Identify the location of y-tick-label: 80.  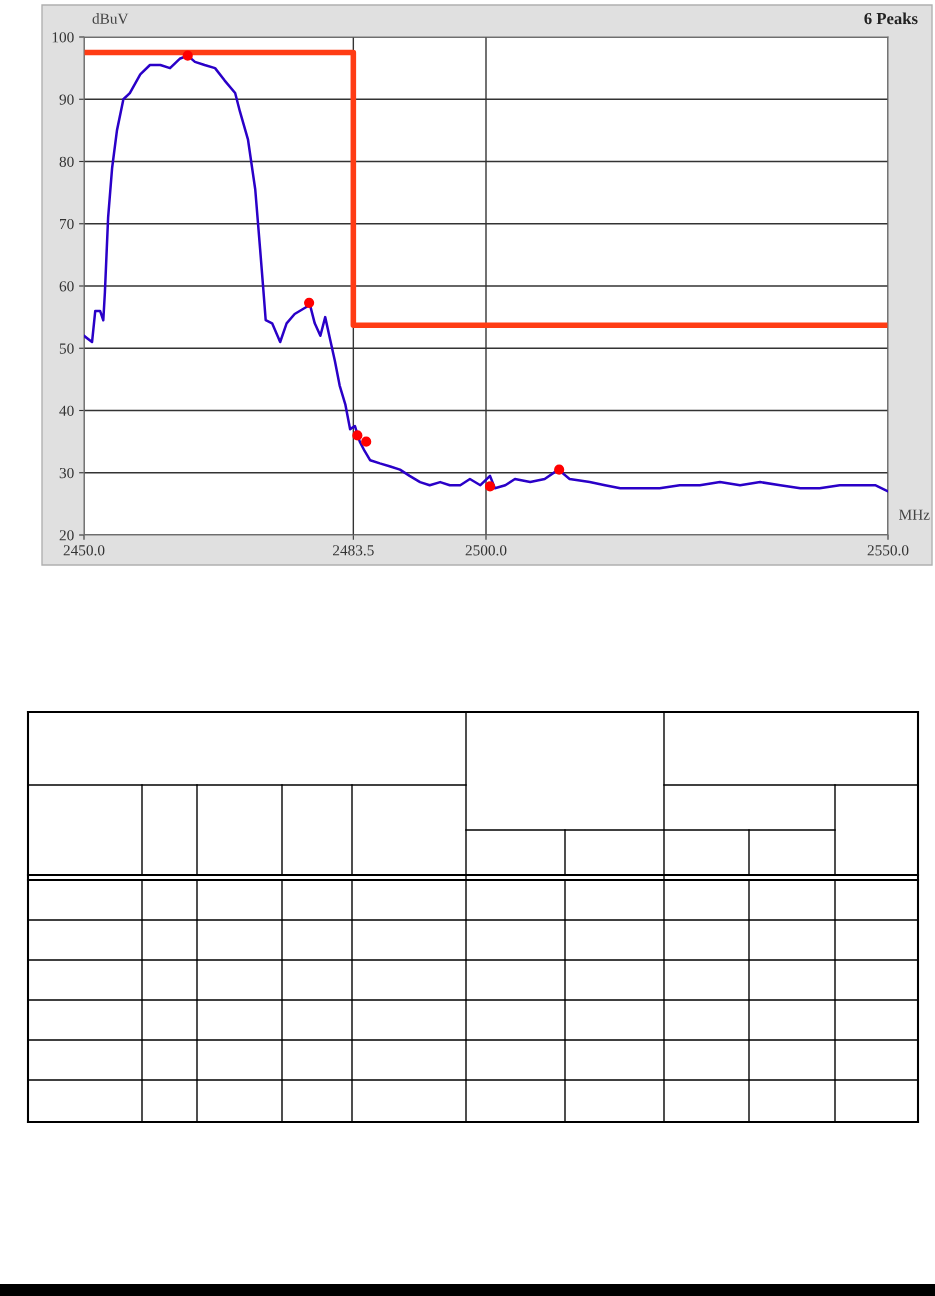
(66, 161).